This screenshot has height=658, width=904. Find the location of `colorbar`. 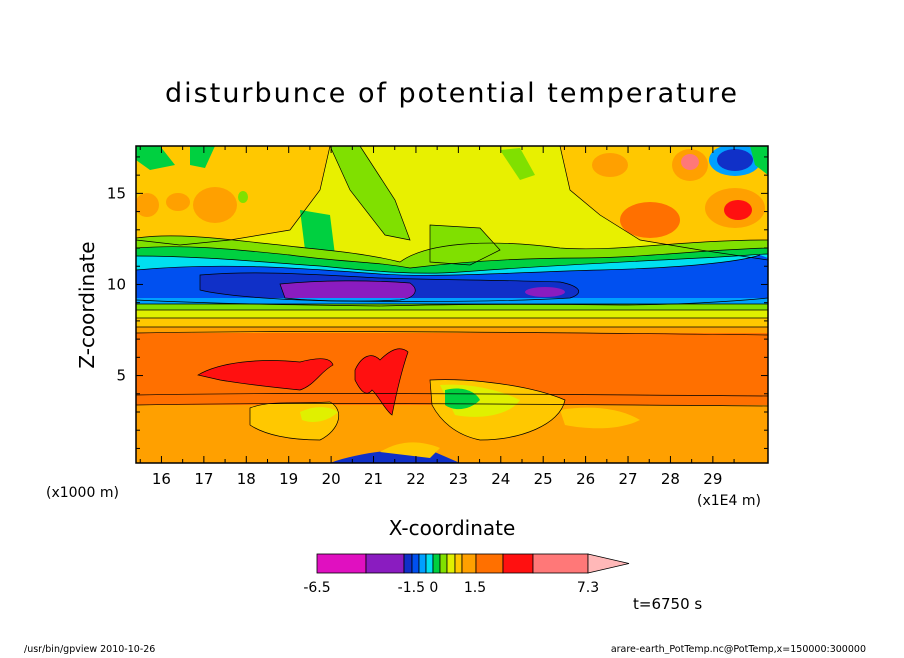

colorbar is located at coordinates (473, 563).